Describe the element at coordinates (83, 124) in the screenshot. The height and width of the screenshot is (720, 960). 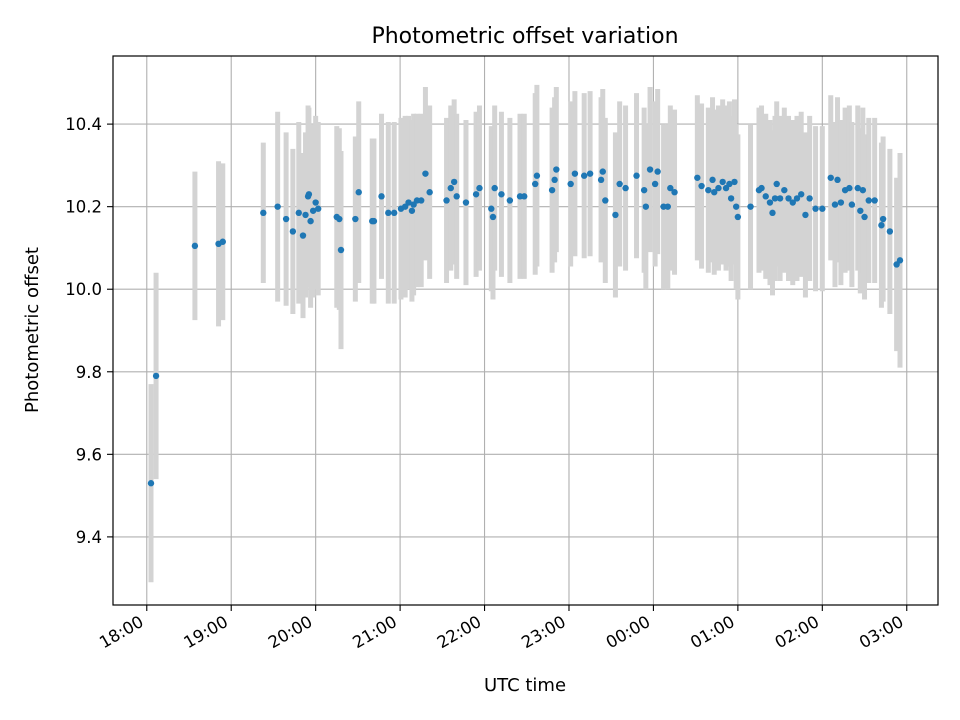
I see `y-tick-label: 10.4` at that location.